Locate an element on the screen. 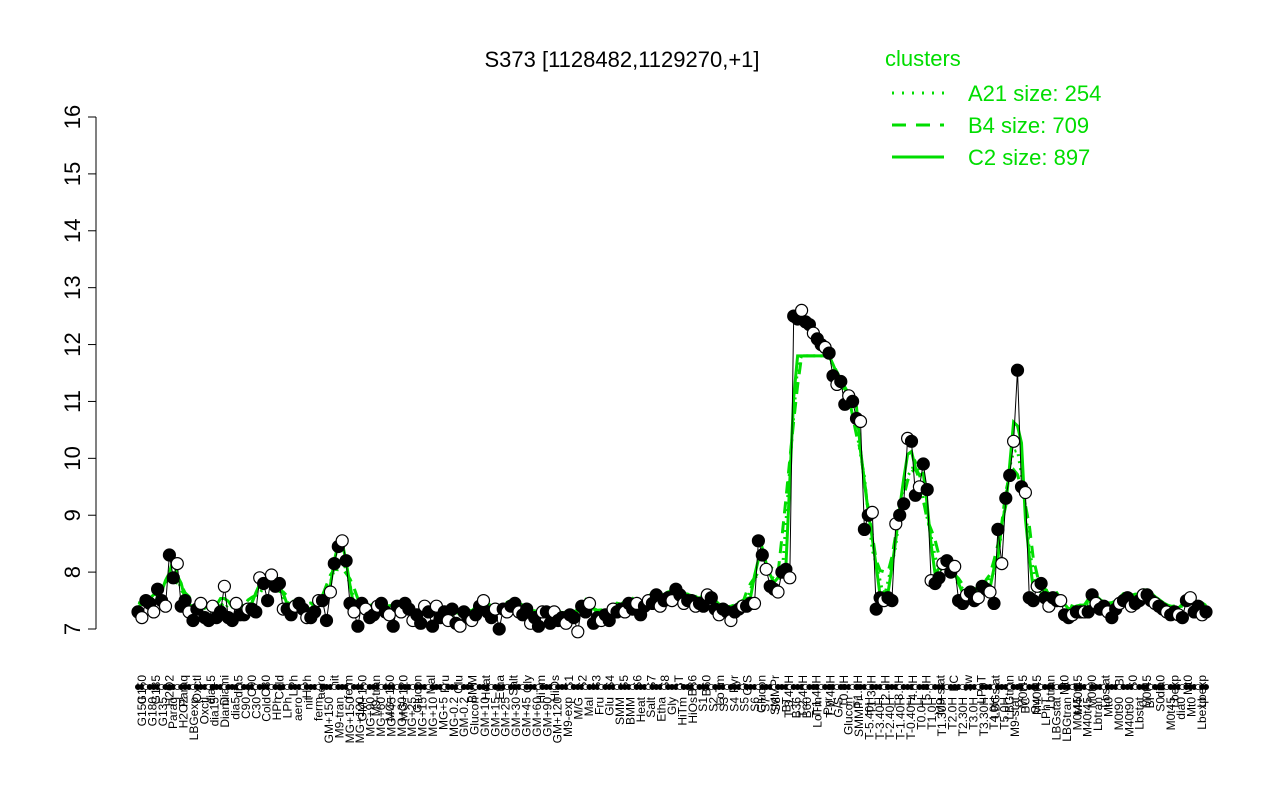  x-bottom-label: LBGexp is located at coordinates (194, 719).